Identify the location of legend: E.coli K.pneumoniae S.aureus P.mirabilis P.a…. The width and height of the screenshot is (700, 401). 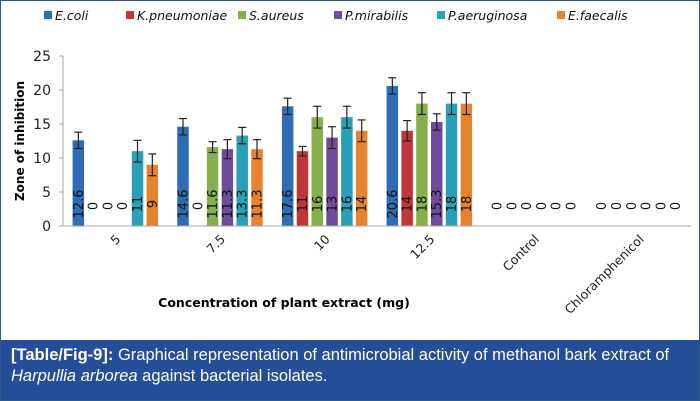
(336, 15).